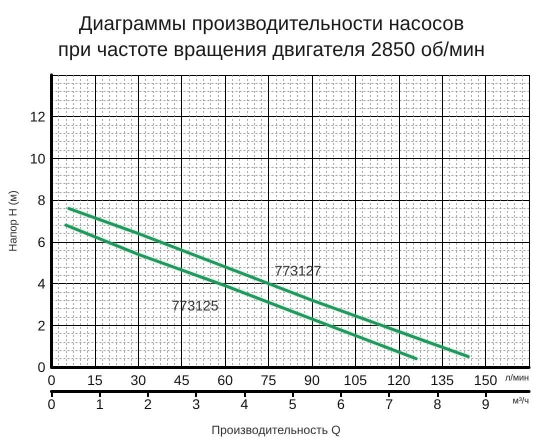  I want to click on y-tick-label: 12, so click(38, 116).